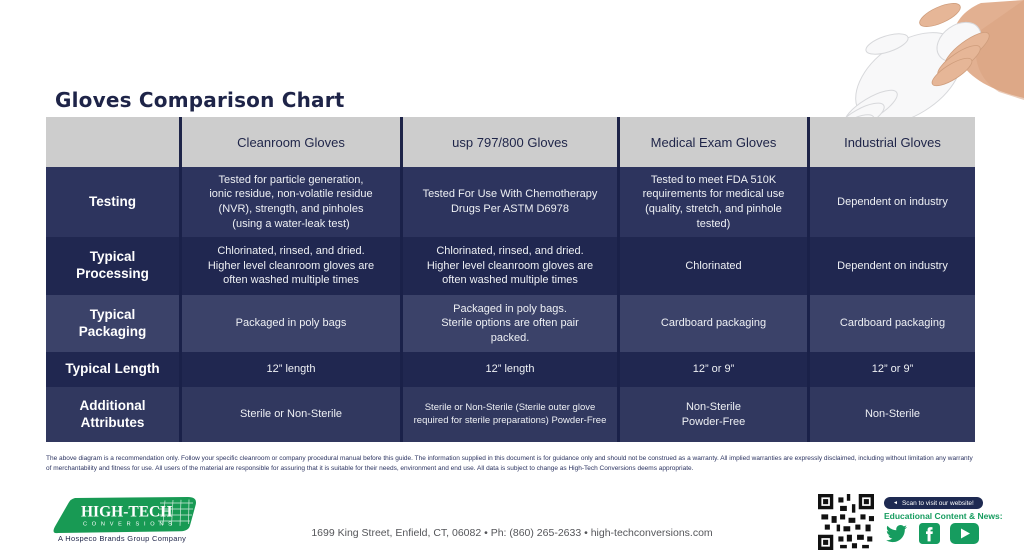 The height and width of the screenshot is (559, 1024). What do you see at coordinates (122, 538) in the screenshot?
I see `logo-tagline: A Hospeco Brands Group Company` at bounding box center [122, 538].